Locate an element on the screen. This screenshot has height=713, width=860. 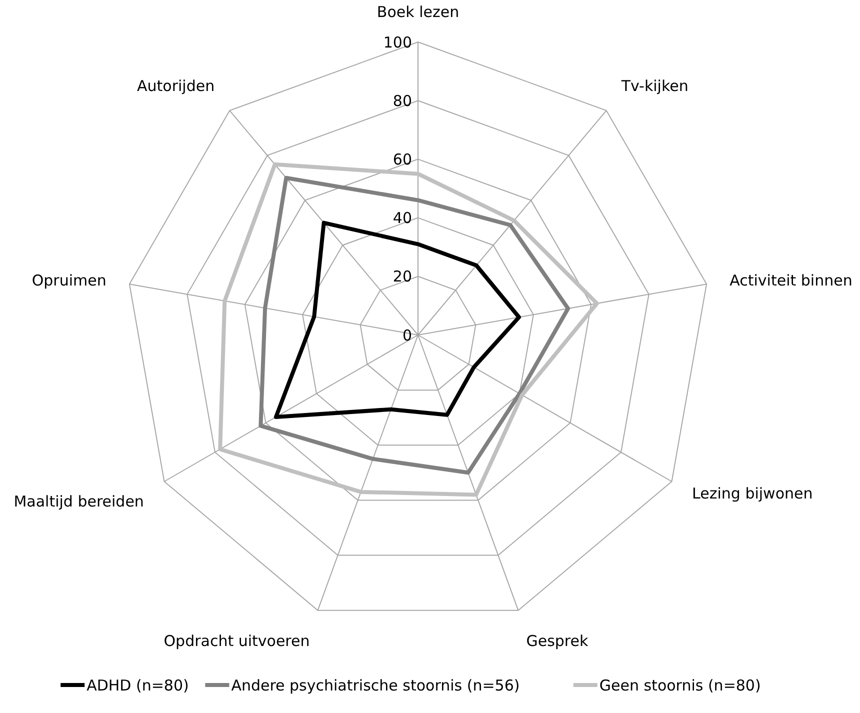
spoke-label: Lezing bijwonen is located at coordinates (752, 493).